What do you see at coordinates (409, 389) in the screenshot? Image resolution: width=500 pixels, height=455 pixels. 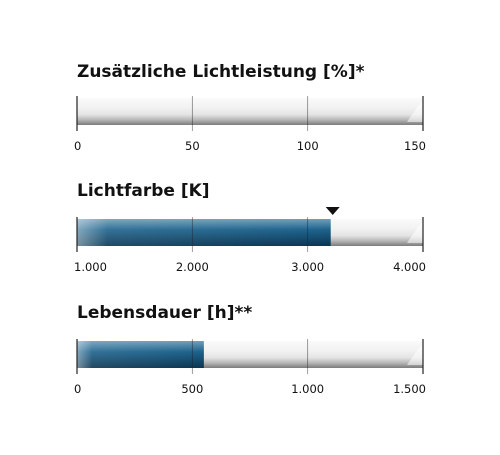 I see `gauge-tick-label: 1.500` at bounding box center [409, 389].